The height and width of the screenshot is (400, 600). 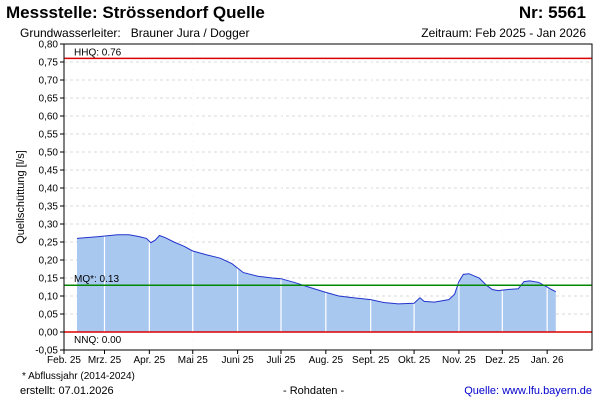 I want to click on y-tick-label: -0,05, so click(x=46, y=351).